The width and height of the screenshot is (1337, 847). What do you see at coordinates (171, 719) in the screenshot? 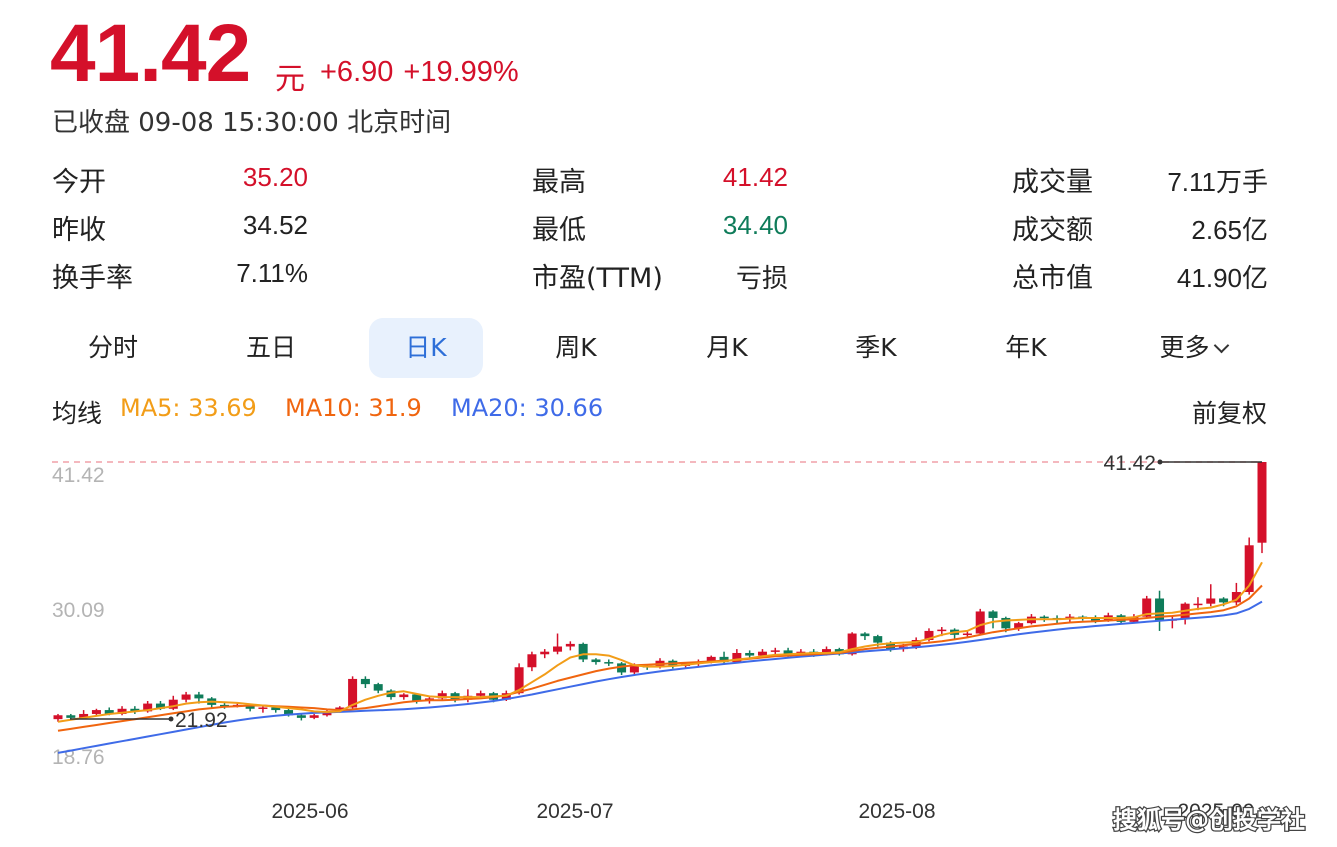
I see `min-marker-dot` at bounding box center [171, 719].